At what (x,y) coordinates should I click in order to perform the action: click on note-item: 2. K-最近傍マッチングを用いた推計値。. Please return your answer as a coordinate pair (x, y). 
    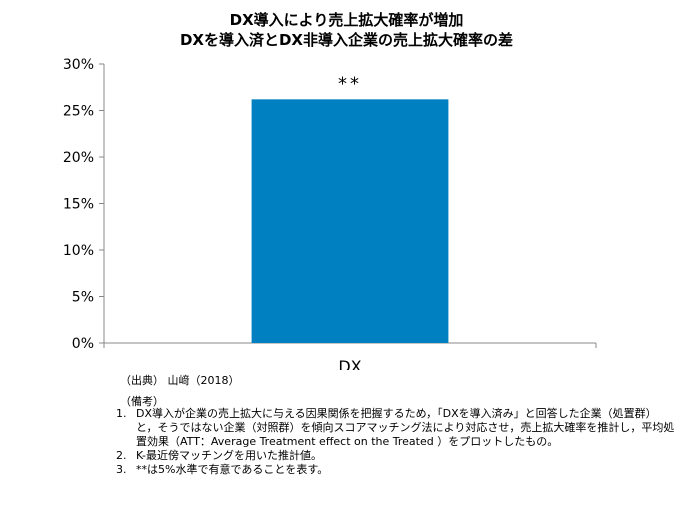
    Looking at the image, I should click on (396, 456).